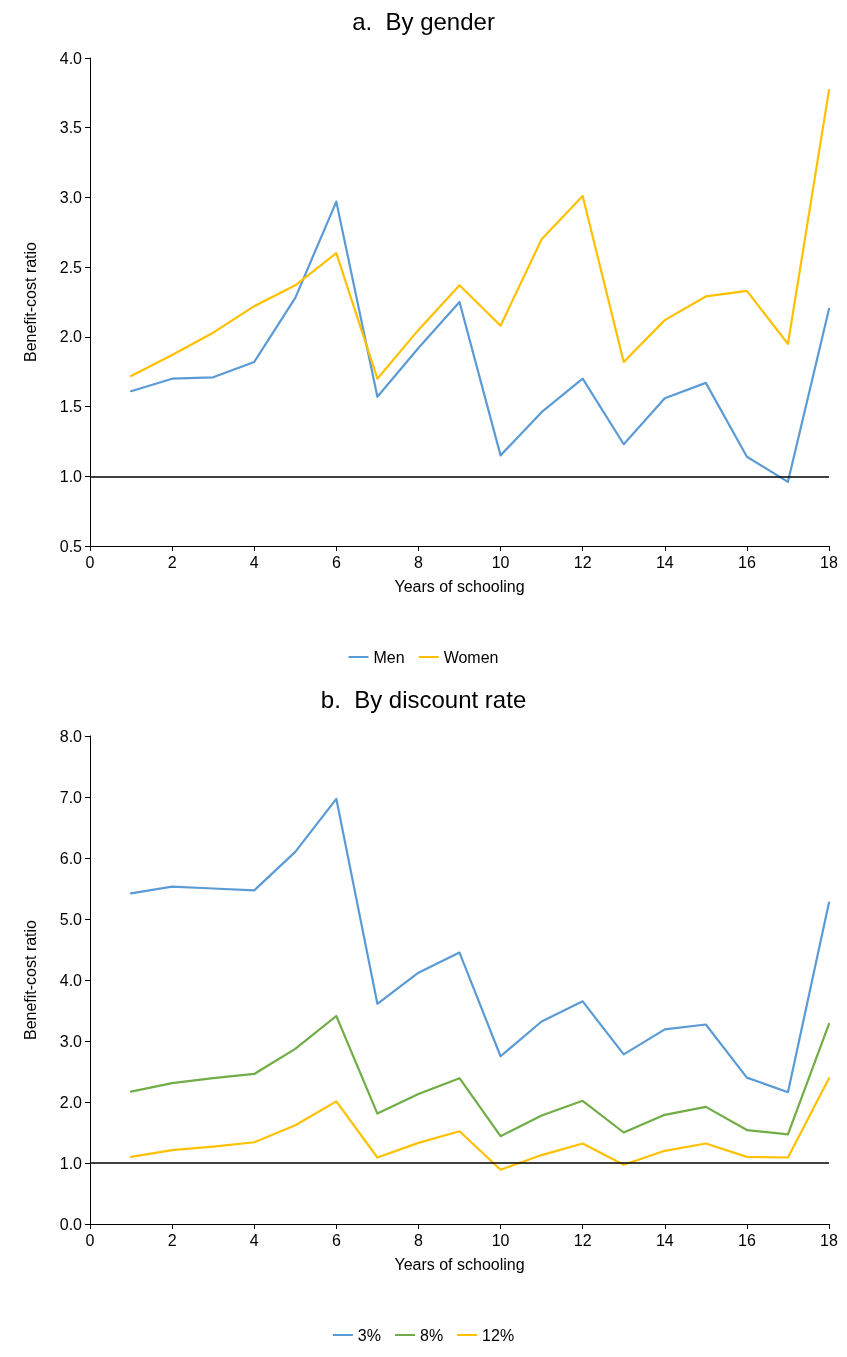 The image size is (847, 1357). I want to click on y-tick-label: 7.0, so click(71, 797).